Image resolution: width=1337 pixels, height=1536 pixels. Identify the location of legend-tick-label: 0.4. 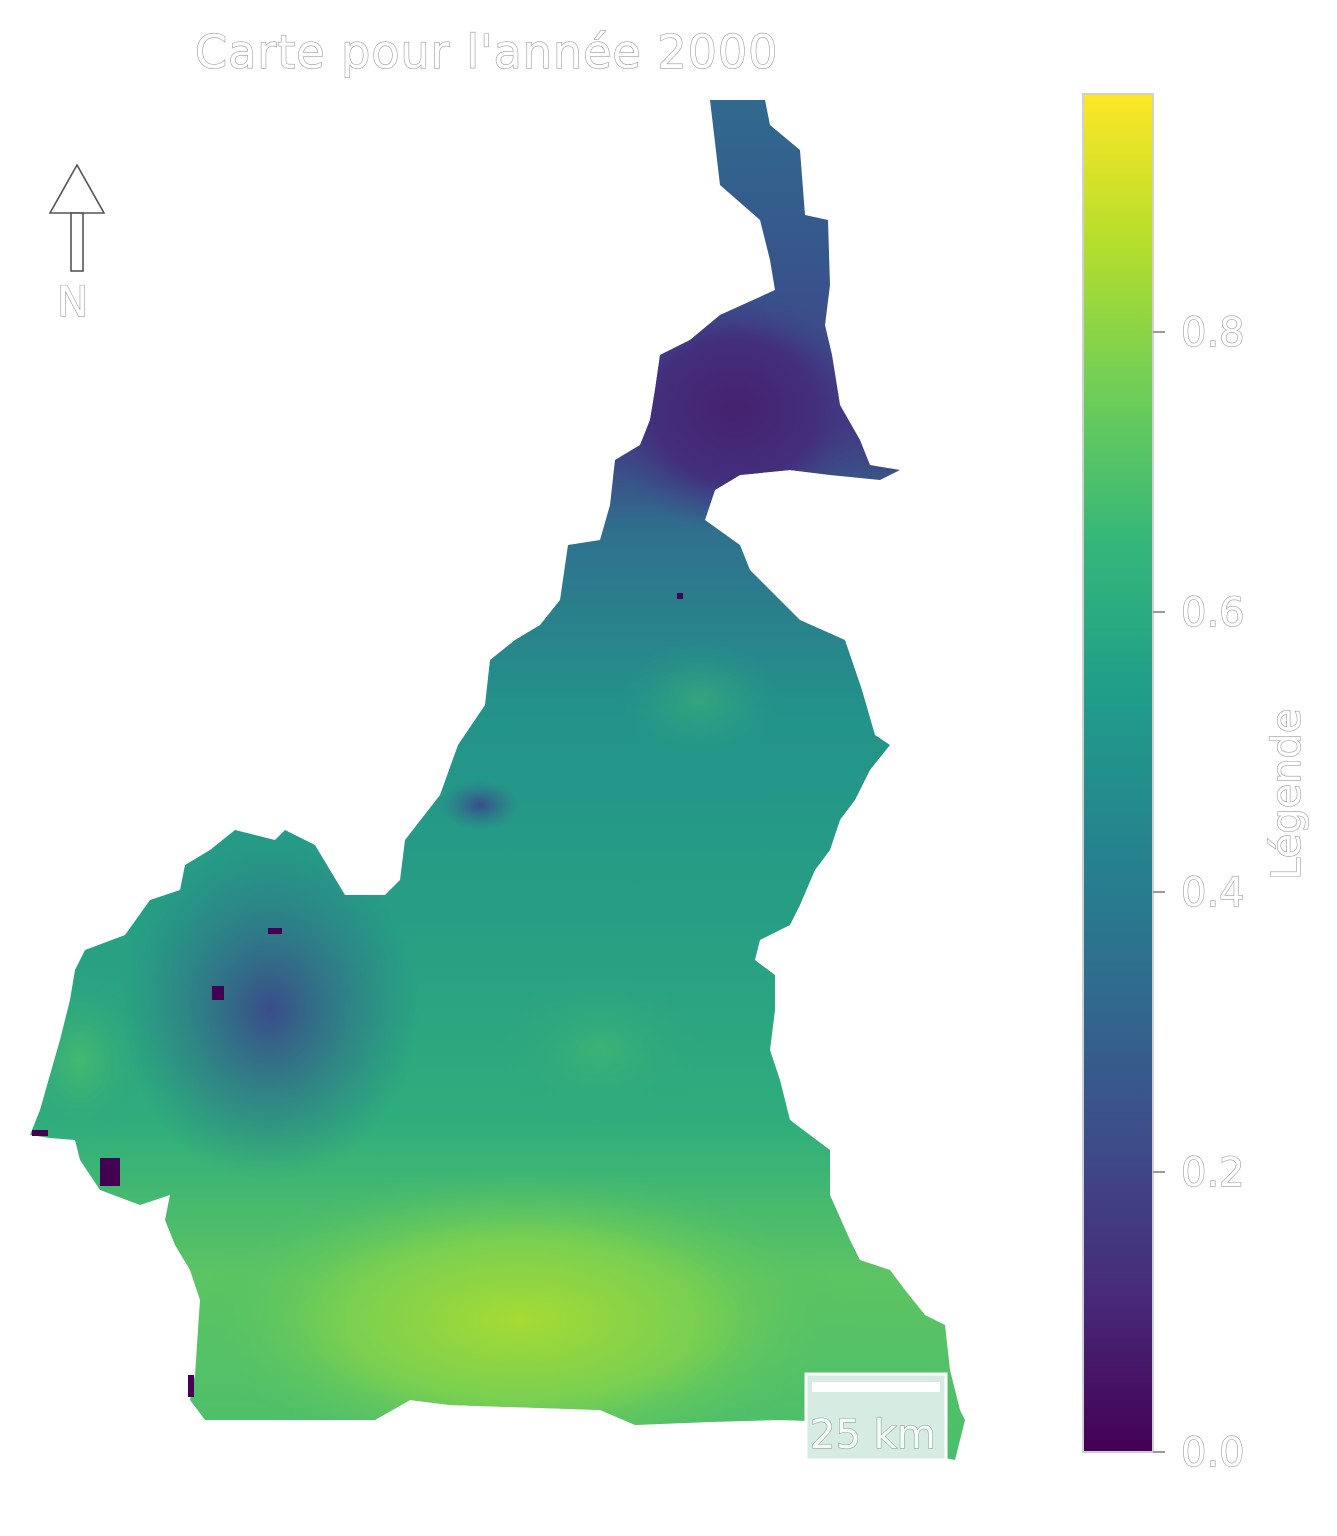
(1213, 893).